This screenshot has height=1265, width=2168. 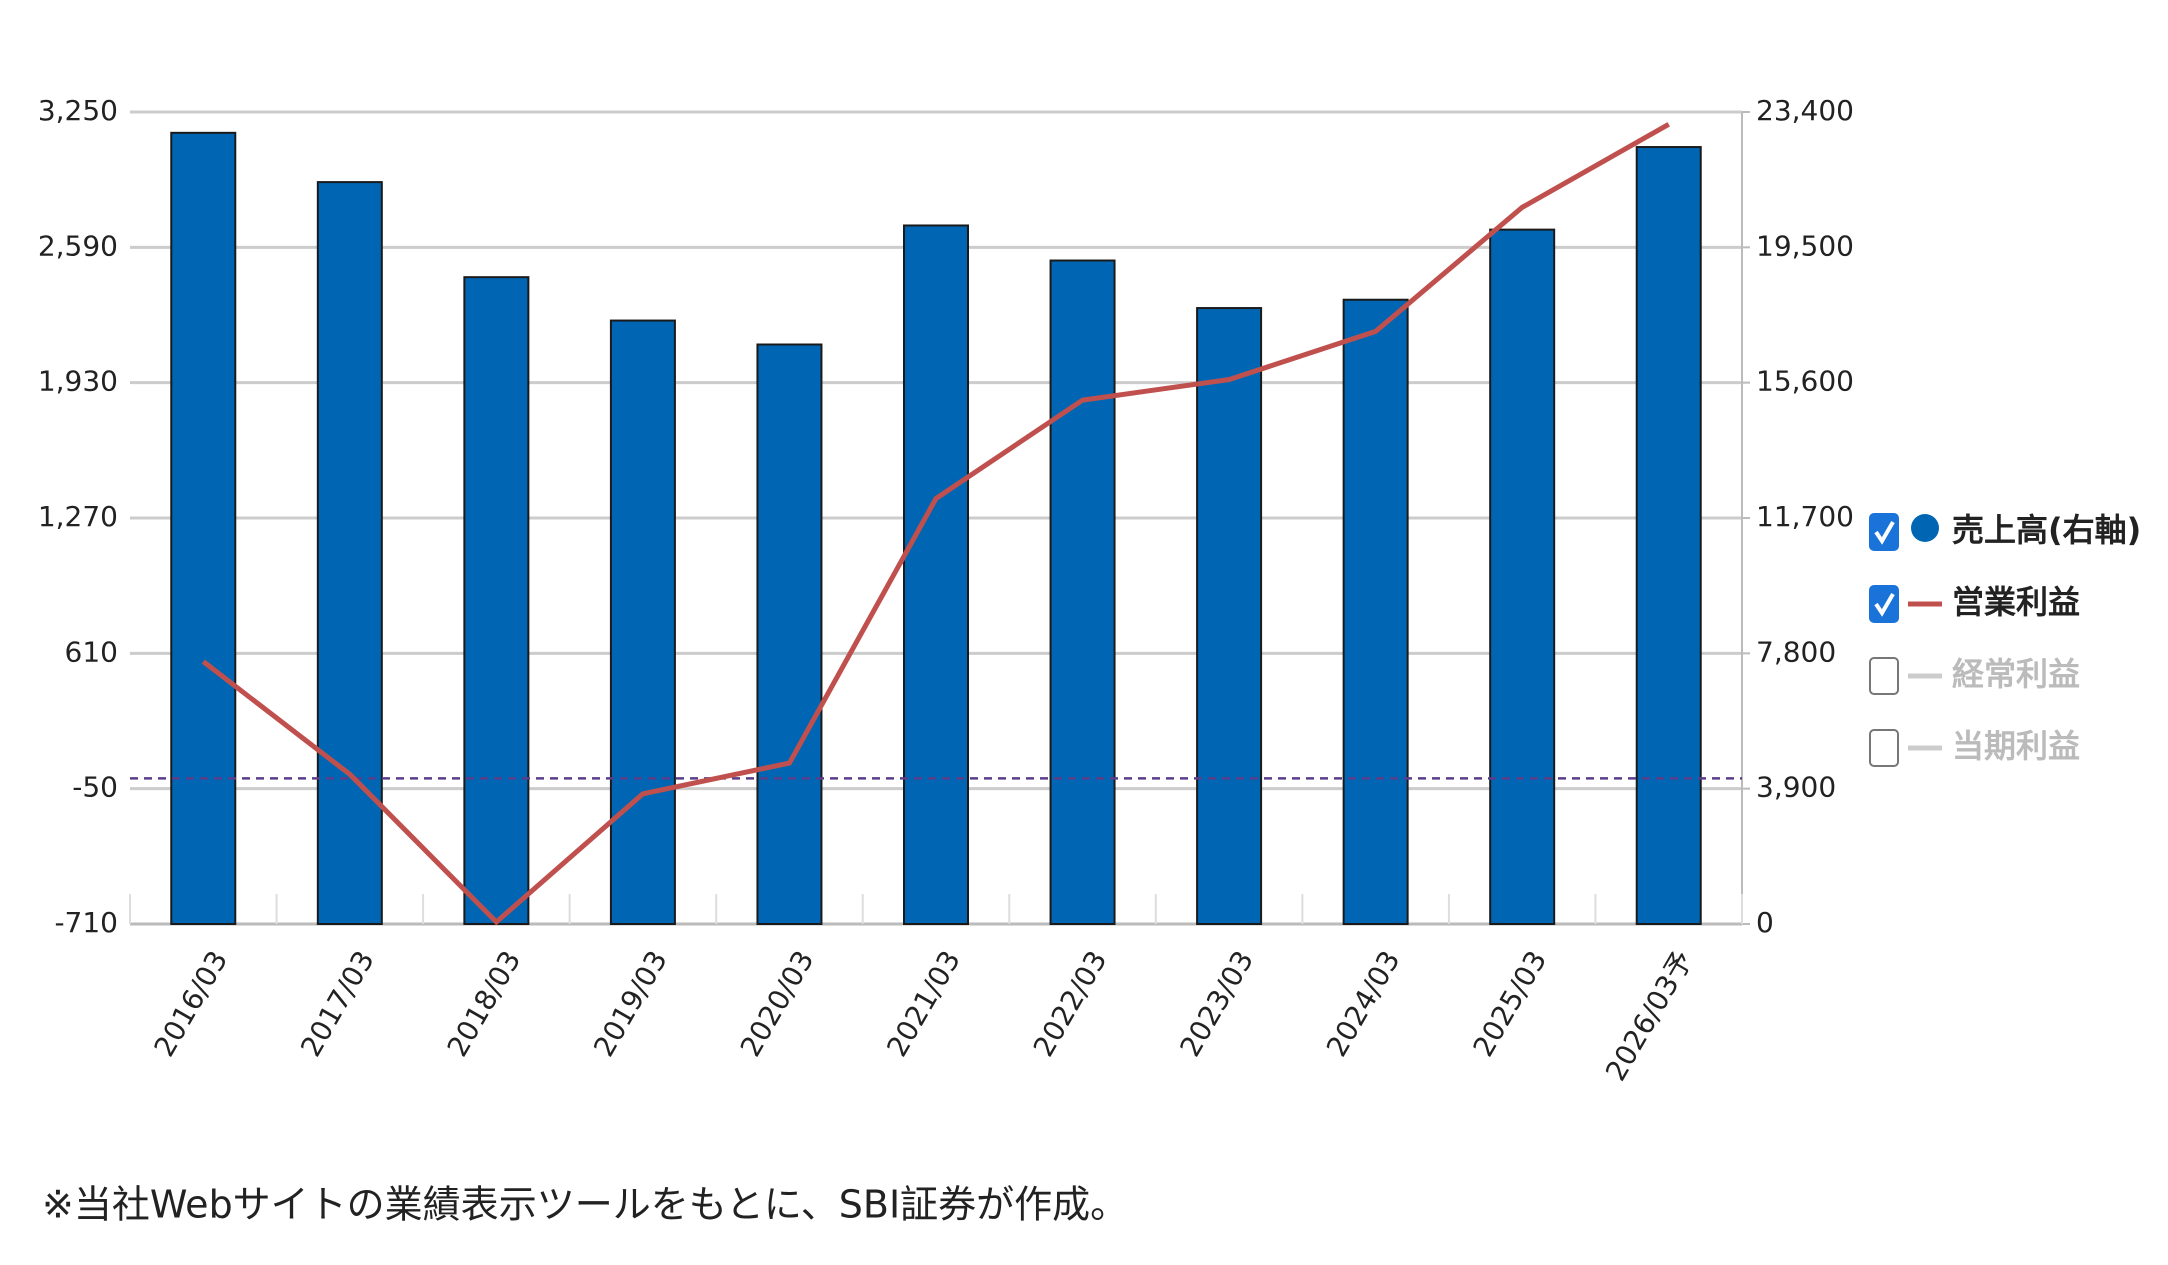 What do you see at coordinates (1805, 245) in the screenshot?
I see `y2-tick-label: 19,500` at bounding box center [1805, 245].